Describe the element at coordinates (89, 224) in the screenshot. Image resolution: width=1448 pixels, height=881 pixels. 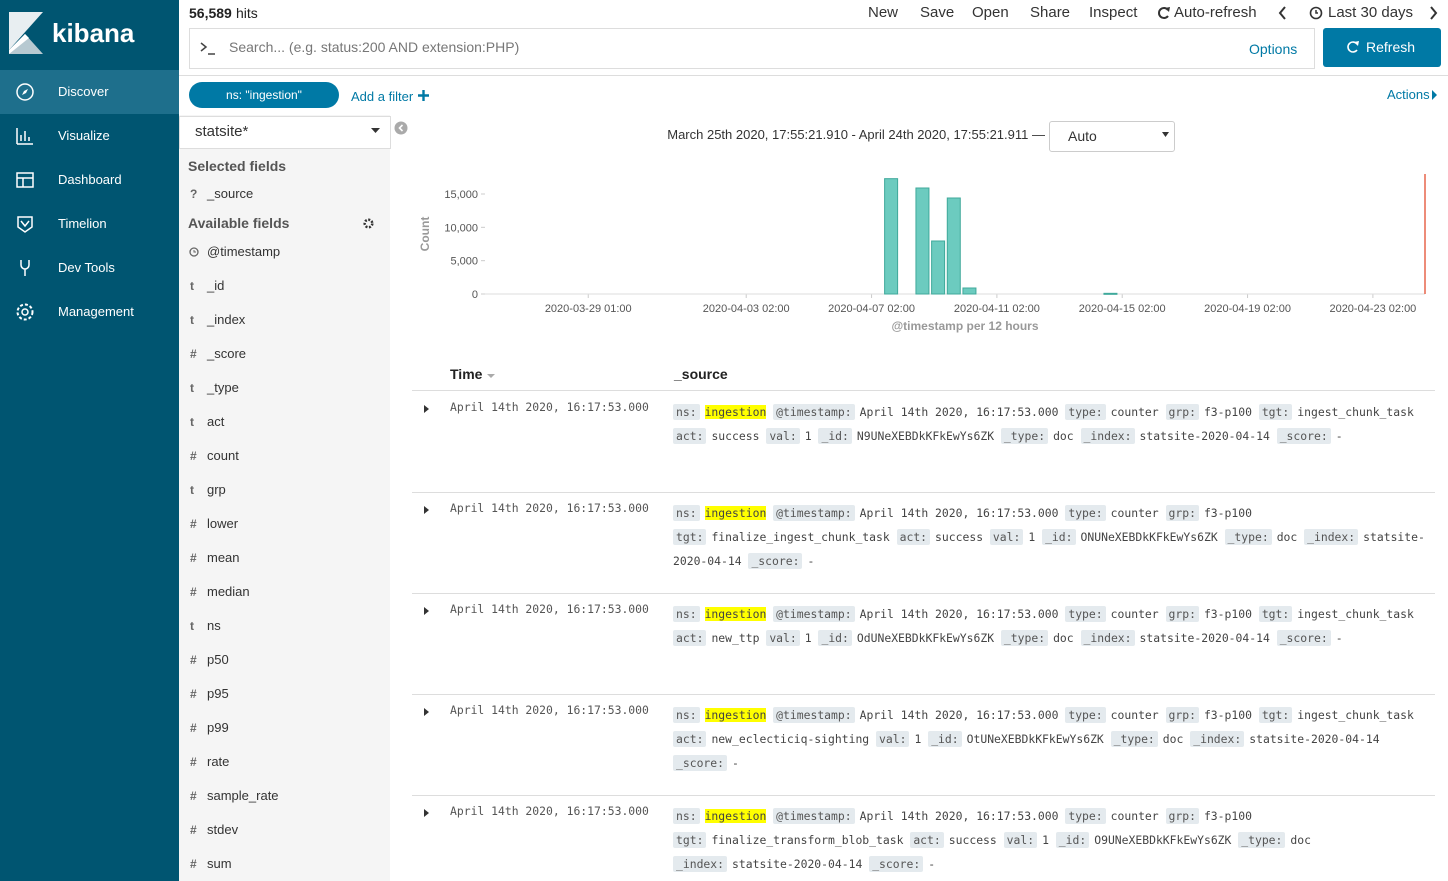
I see `nav-item: Timelion` at that location.